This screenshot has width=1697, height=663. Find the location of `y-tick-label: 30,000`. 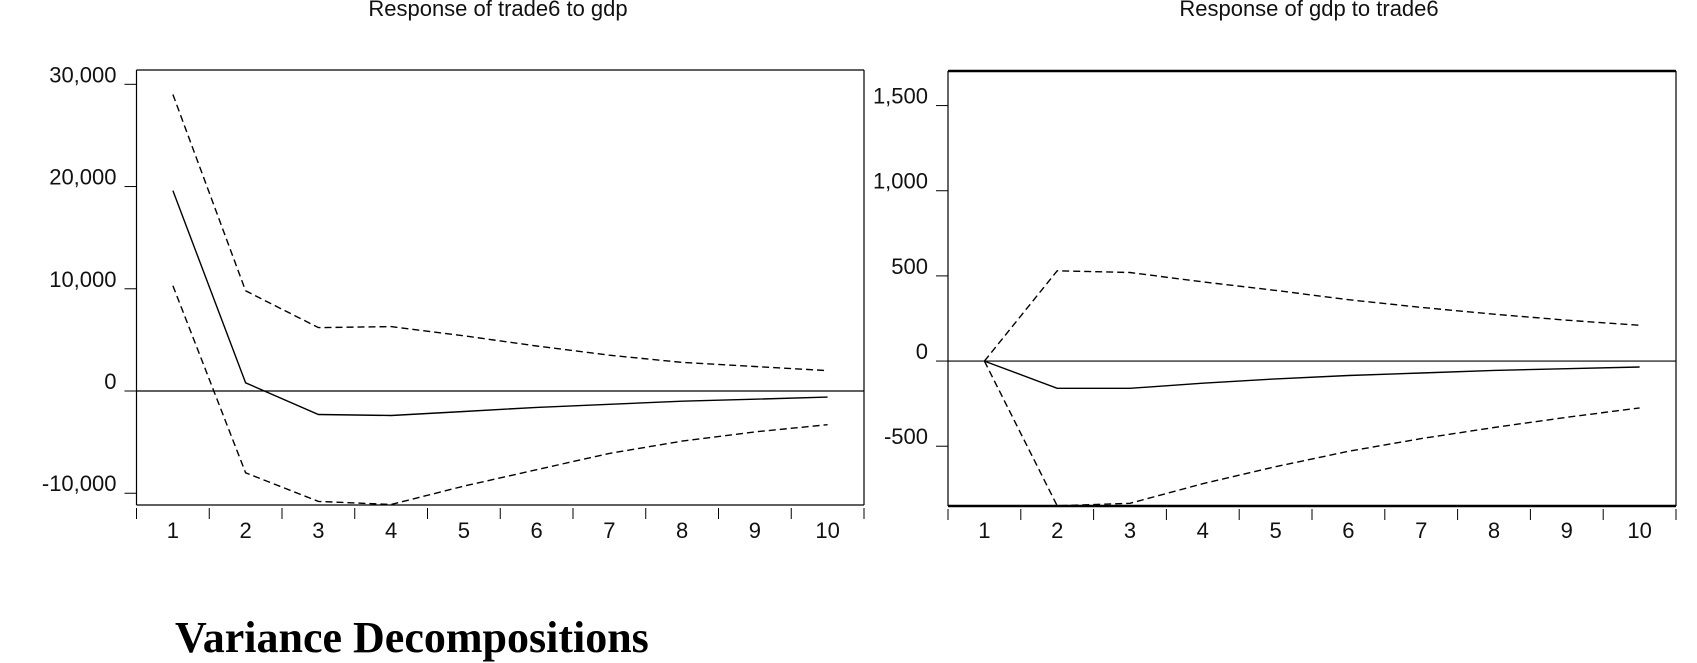

y-tick-label: 30,000 is located at coordinates (82, 74).